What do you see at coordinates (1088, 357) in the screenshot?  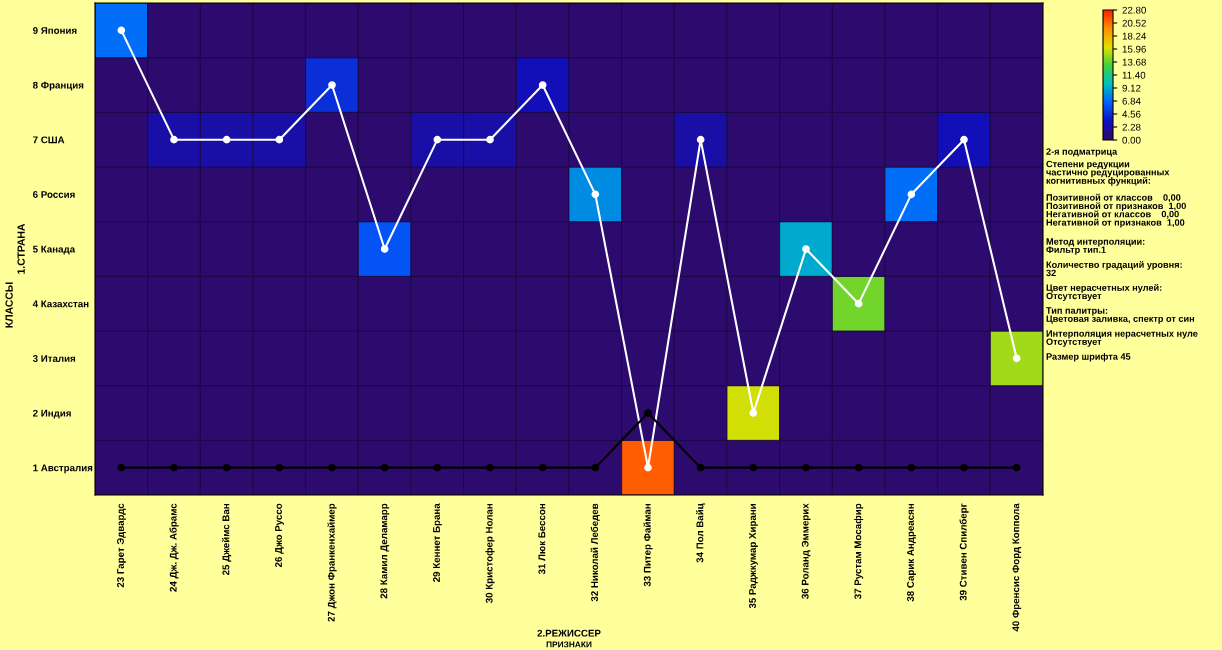 I see `text: Размер шрифта 45` at bounding box center [1088, 357].